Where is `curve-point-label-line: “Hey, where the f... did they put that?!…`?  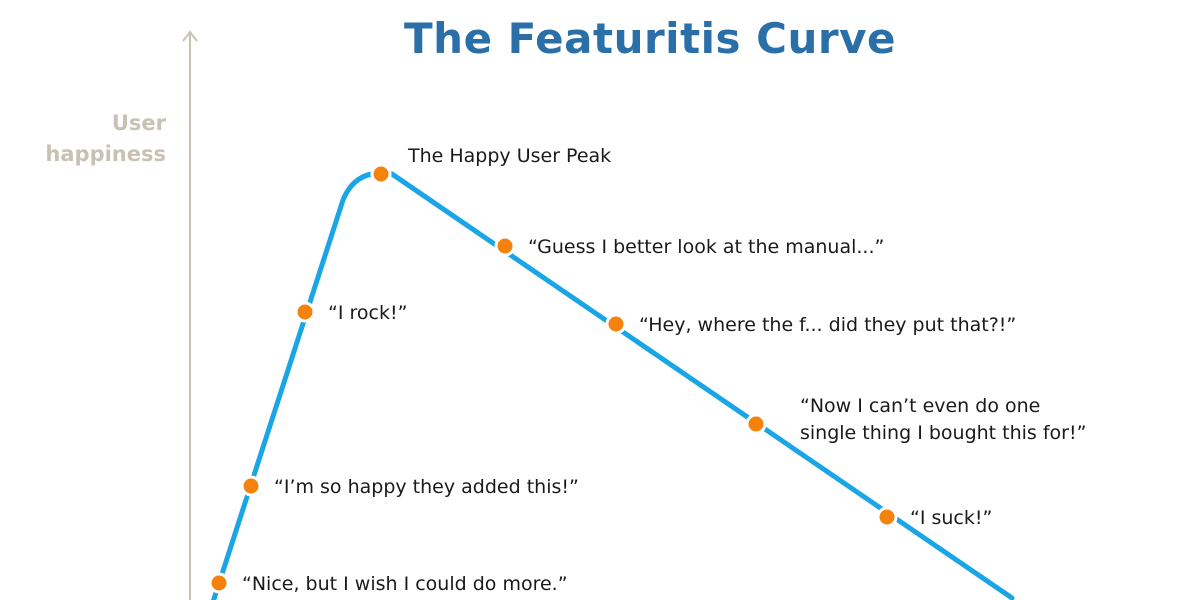 curve-point-label-line: “Hey, where the f... did they put that?!… is located at coordinates (827, 325).